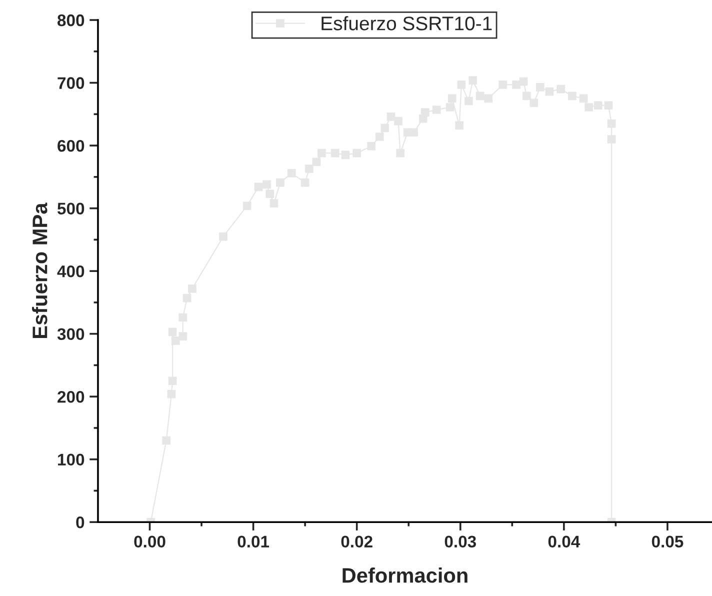 This screenshot has width=712, height=596. I want to click on x-tick-label: 0.04, so click(564, 542).